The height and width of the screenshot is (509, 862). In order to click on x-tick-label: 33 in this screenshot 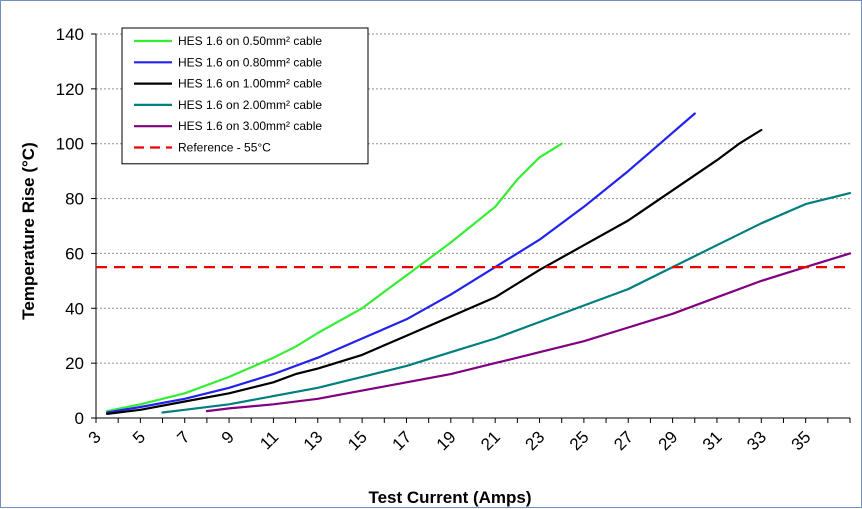, I will do `click(756, 440)`.